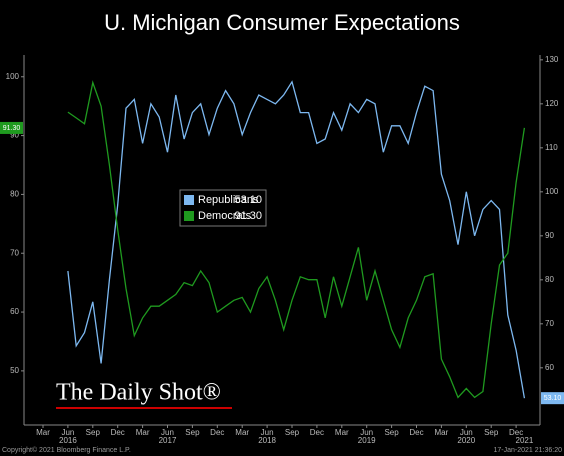  Describe the element at coordinates (14, 135) in the screenshot. I see `y-tick-label: 90` at that location.